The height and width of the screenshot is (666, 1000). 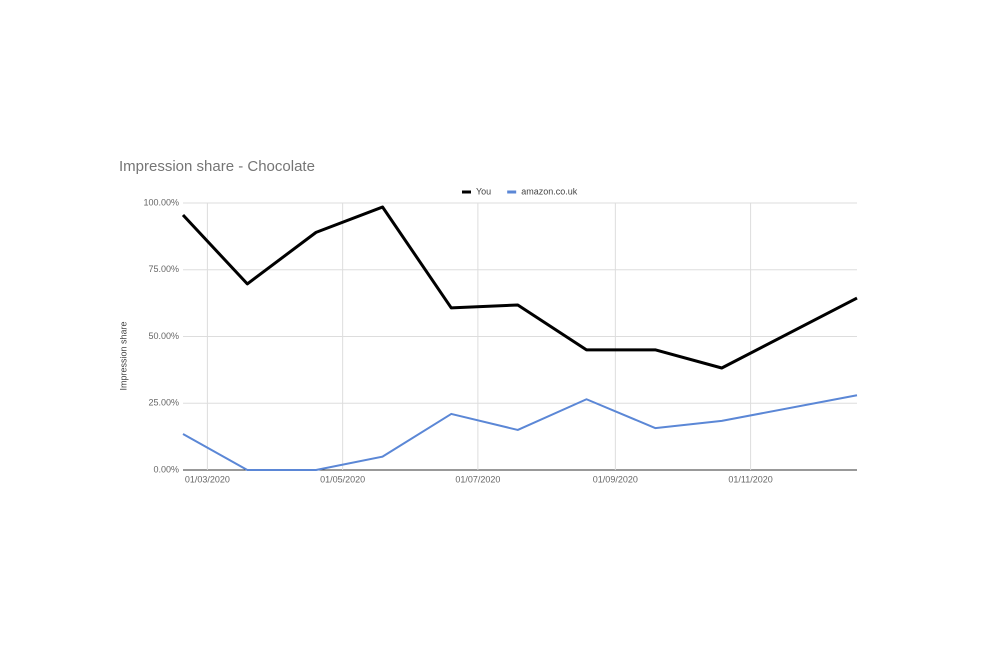 I want to click on legend-label: amazon.co.uk, so click(x=549, y=191).